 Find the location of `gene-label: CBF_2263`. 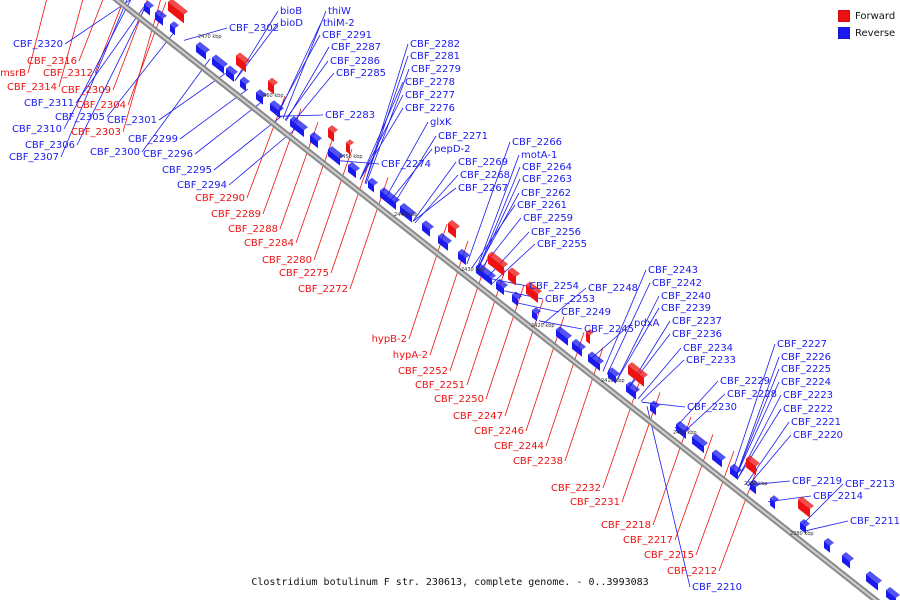

gene-label: CBF_2263 is located at coordinates (547, 179).